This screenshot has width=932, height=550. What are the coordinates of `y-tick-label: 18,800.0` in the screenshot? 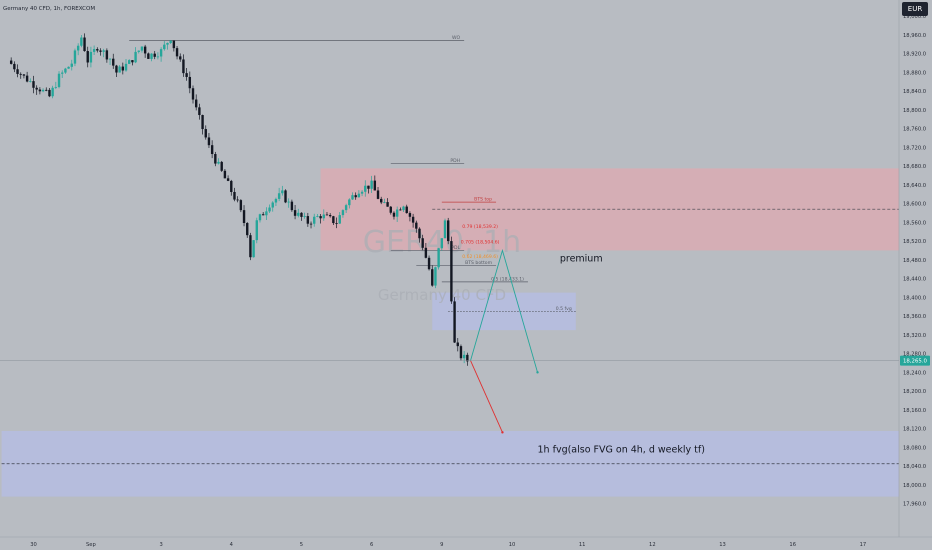 It's located at (914, 111).